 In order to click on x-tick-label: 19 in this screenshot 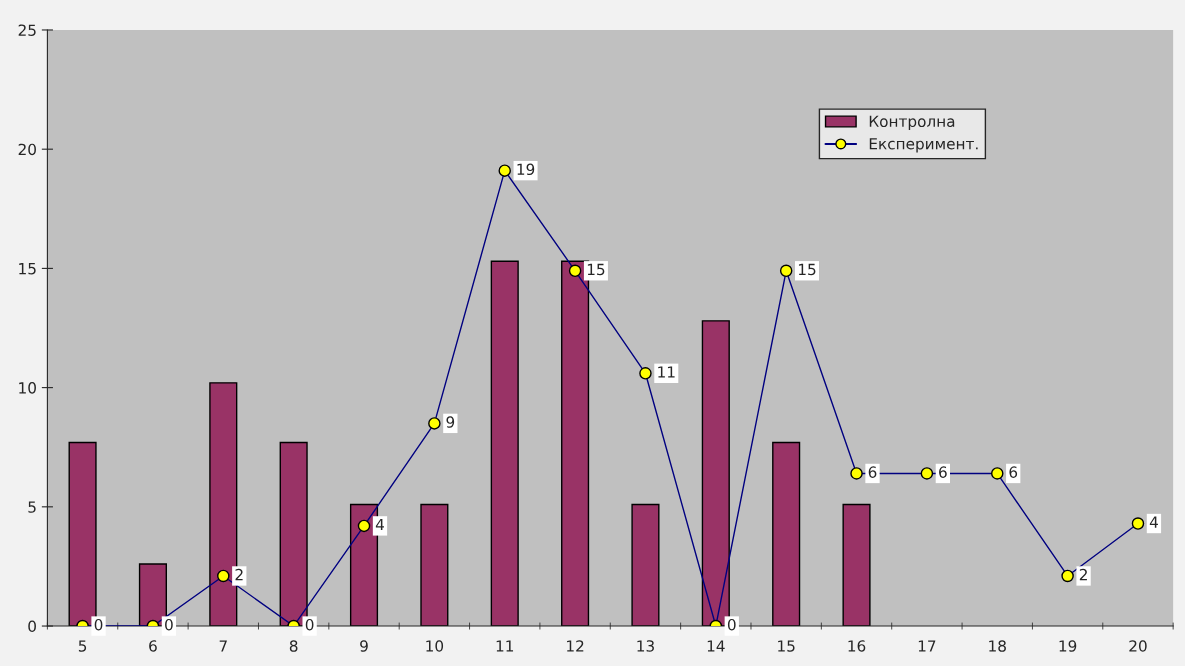, I will do `click(1068, 646)`.